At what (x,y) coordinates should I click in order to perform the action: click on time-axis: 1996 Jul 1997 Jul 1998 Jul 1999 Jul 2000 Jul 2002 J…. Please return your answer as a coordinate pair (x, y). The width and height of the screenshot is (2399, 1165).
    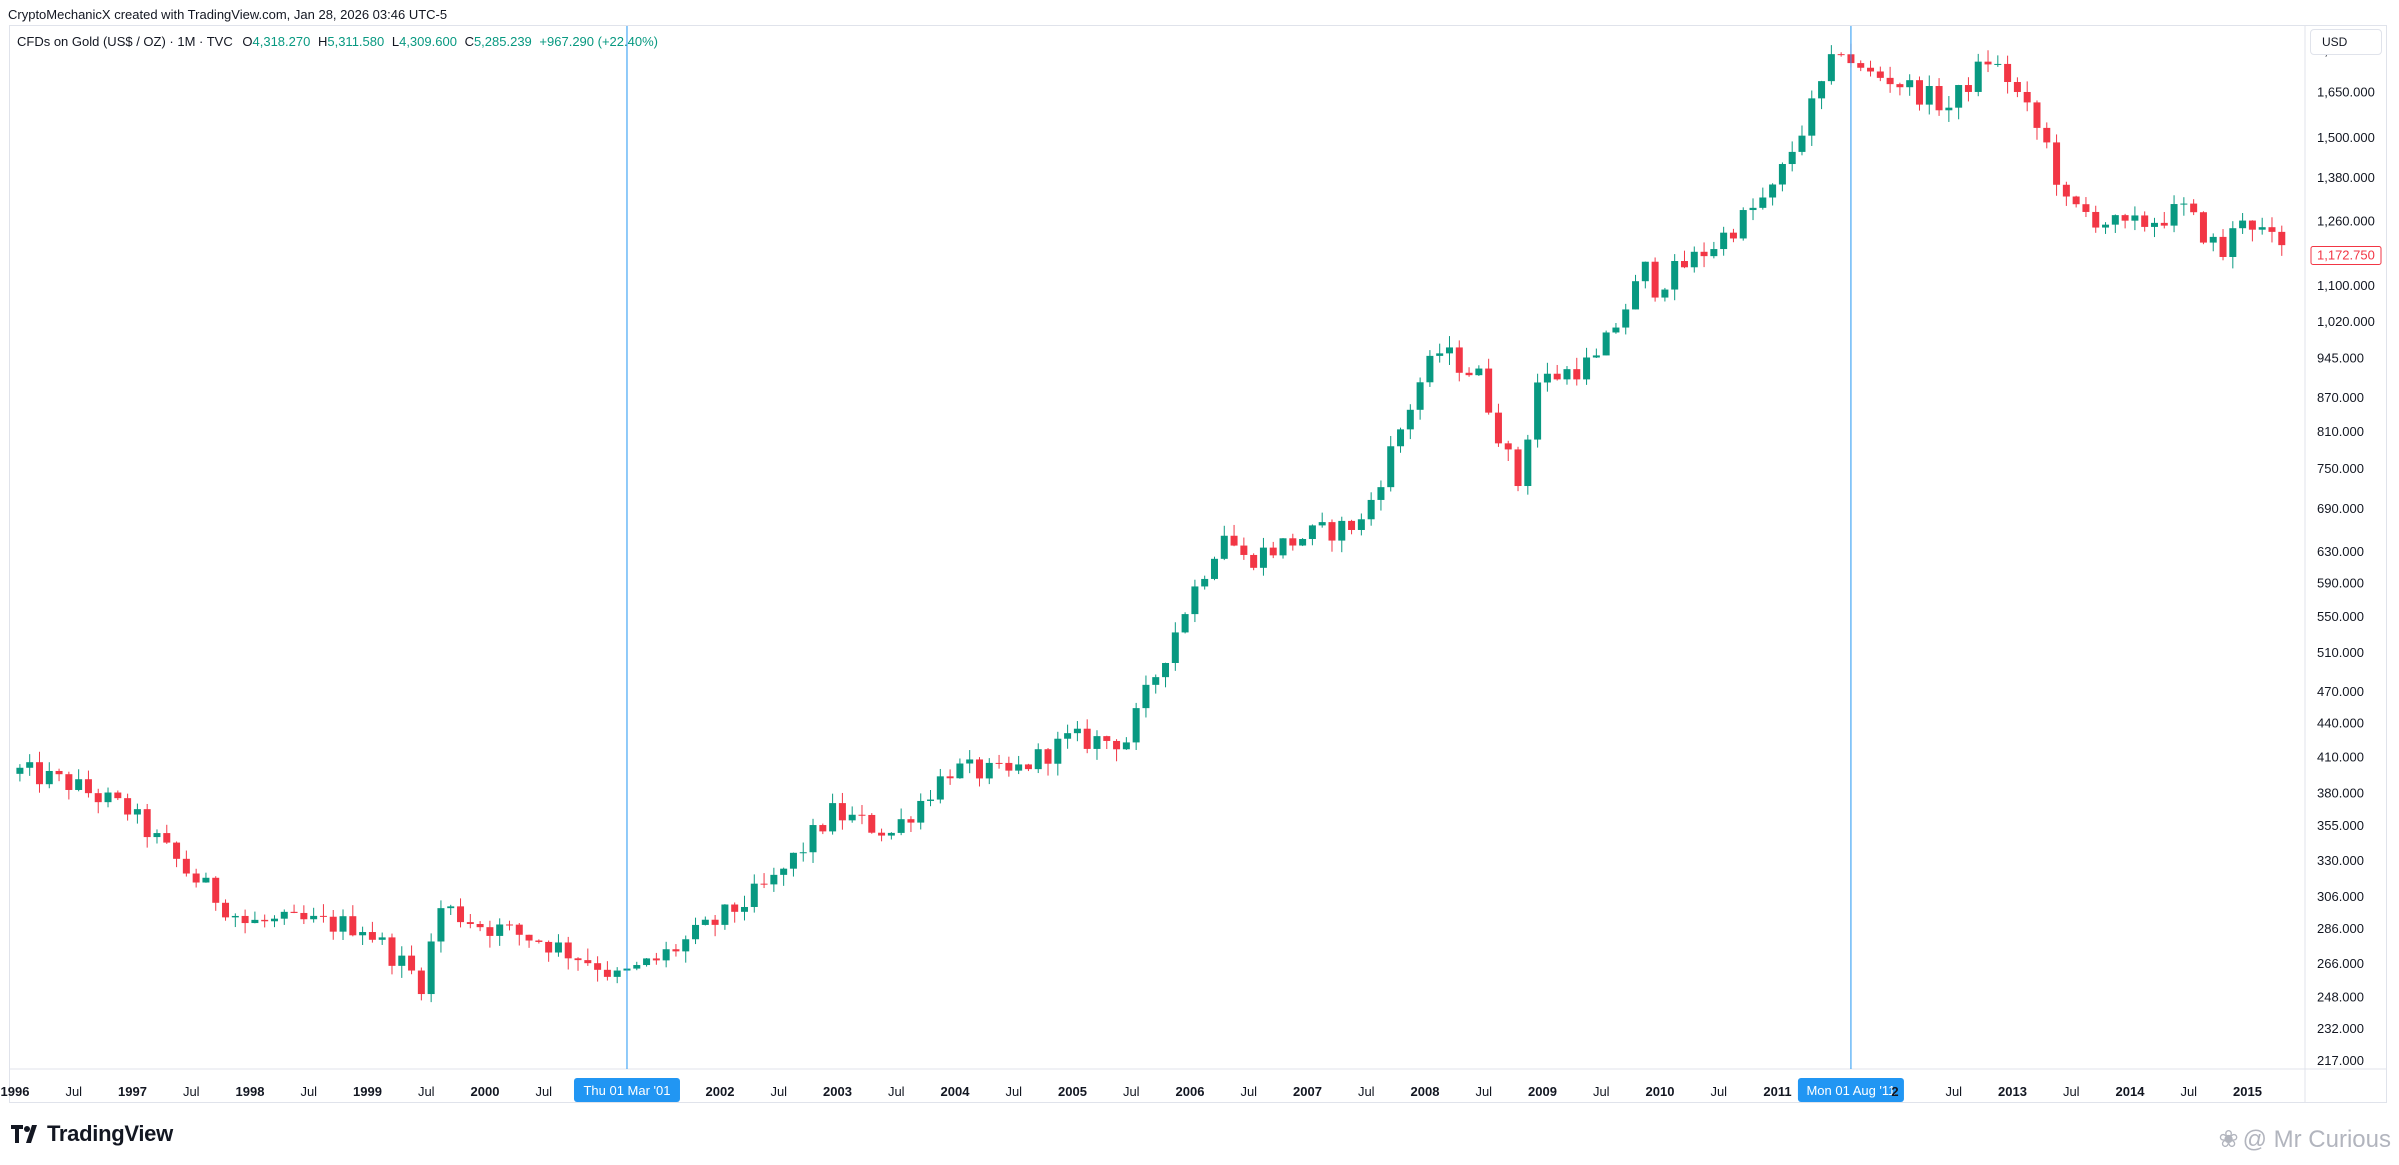
    Looking at the image, I should click on (1131, 1091).